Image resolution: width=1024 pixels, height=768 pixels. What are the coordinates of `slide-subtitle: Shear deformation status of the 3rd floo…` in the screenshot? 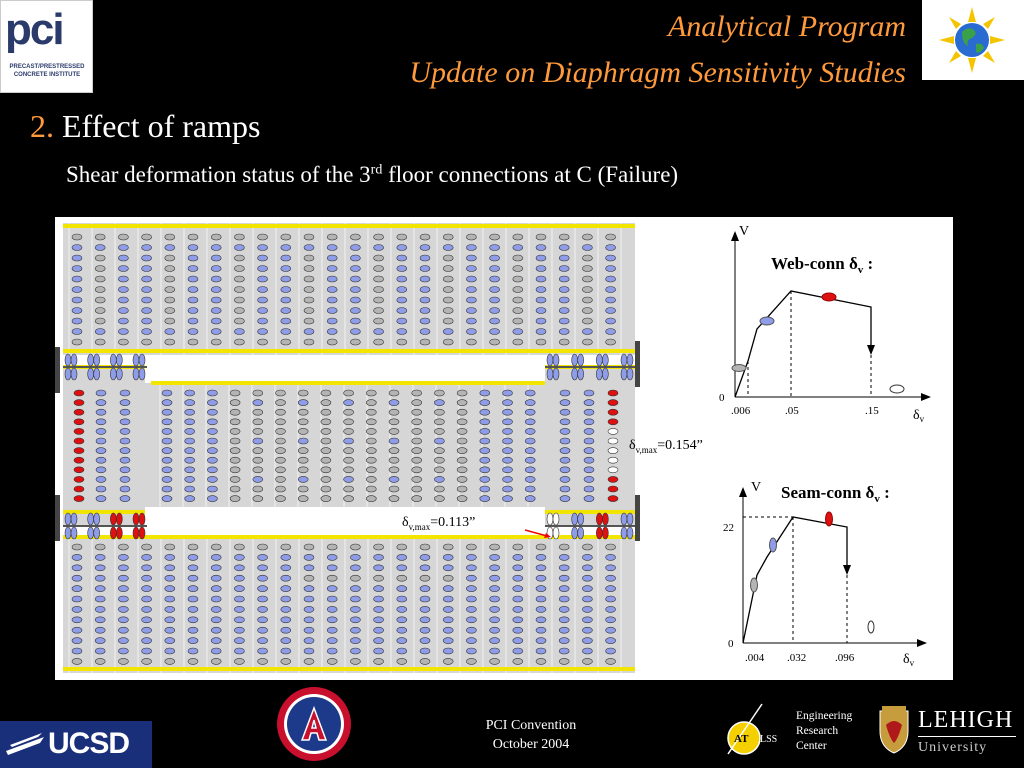 It's located at (372, 175).